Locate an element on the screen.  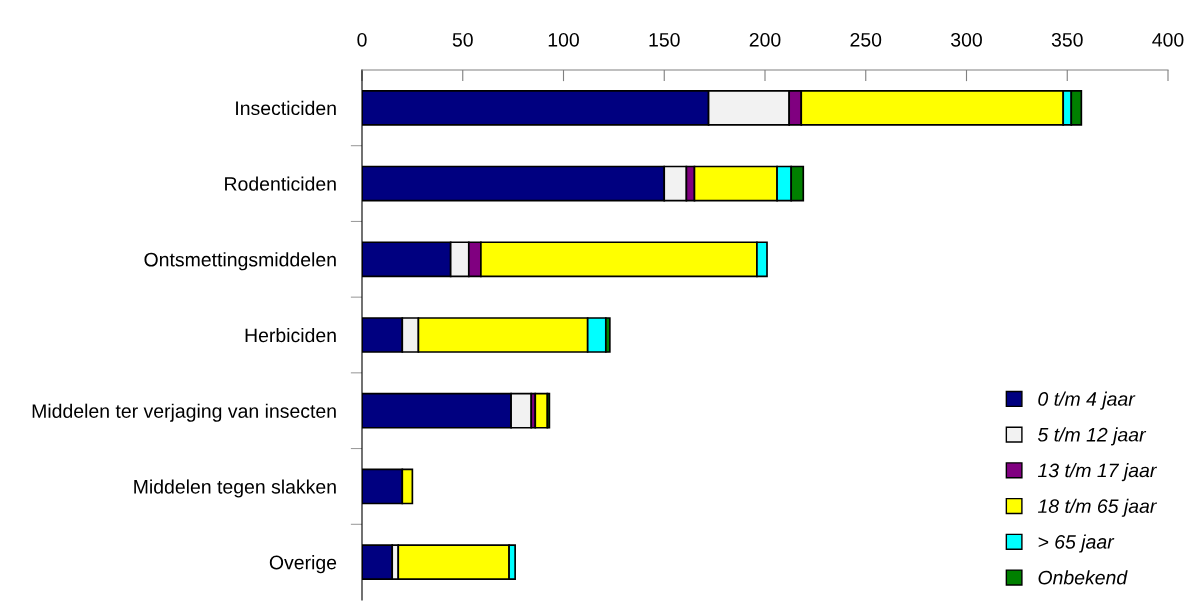
y-tick-label: Overige is located at coordinates (303, 564).